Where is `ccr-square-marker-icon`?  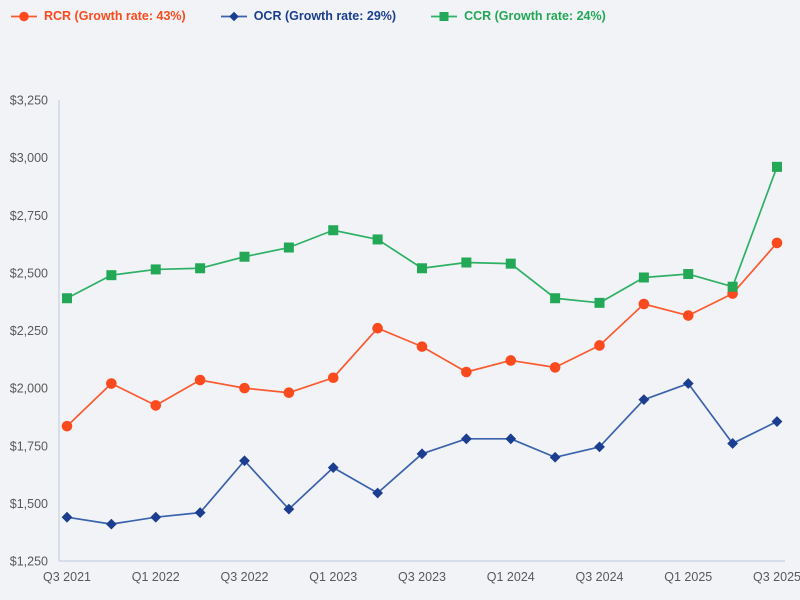
ccr-square-marker-icon is located at coordinates (444, 16).